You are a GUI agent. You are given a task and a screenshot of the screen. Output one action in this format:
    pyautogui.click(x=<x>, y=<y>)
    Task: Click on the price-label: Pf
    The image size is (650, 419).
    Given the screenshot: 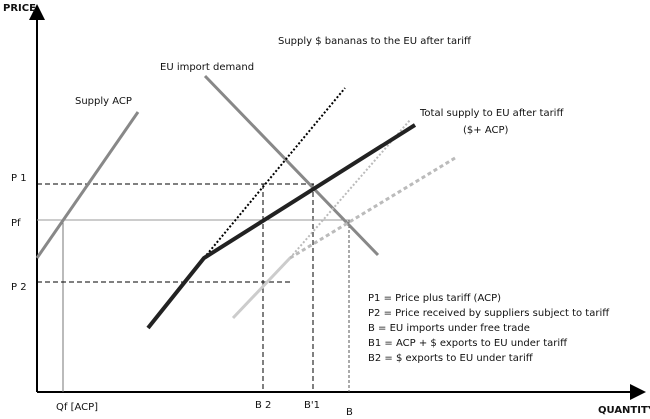 What is the action you would take?
    pyautogui.click(x=16, y=223)
    